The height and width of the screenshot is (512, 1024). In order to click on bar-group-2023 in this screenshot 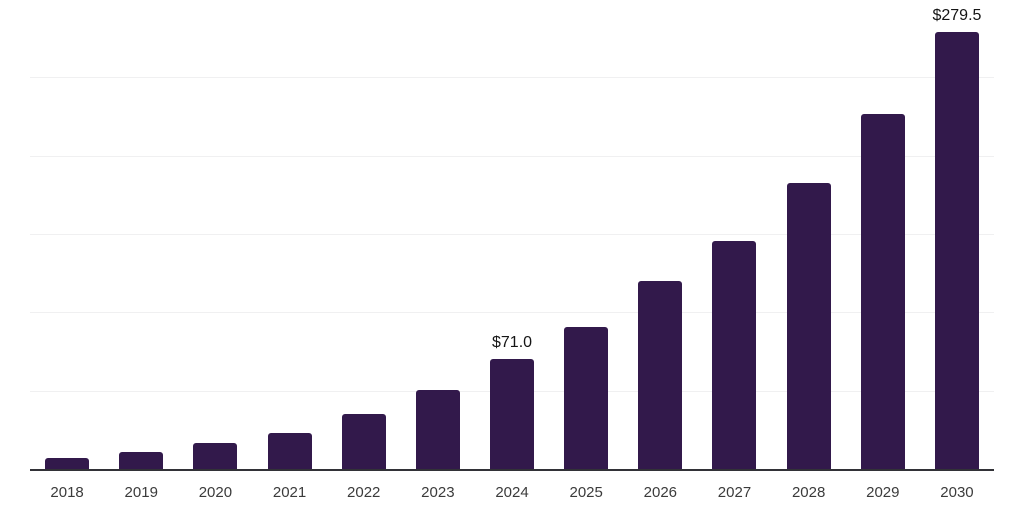, I will do `click(438, 235)`.